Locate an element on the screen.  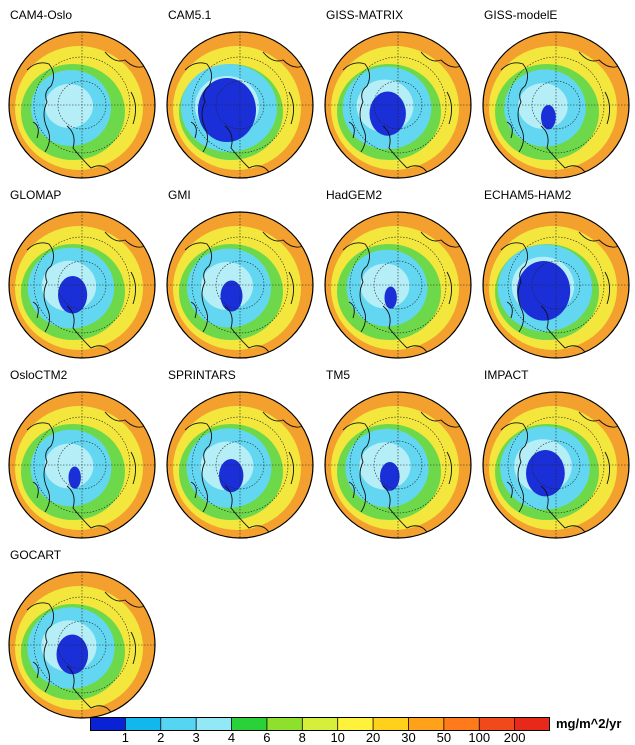
colorbar-units: mg/m^2/yr is located at coordinates (589, 723).